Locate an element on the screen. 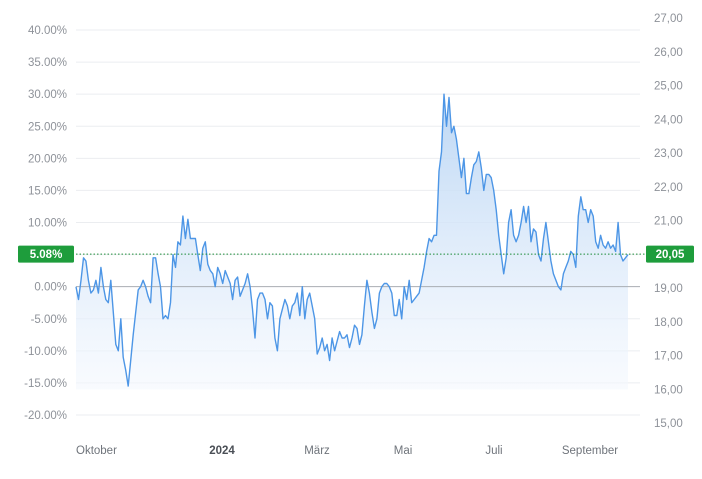 The image size is (702, 479). right-tick-label: 15,00 is located at coordinates (668, 424).